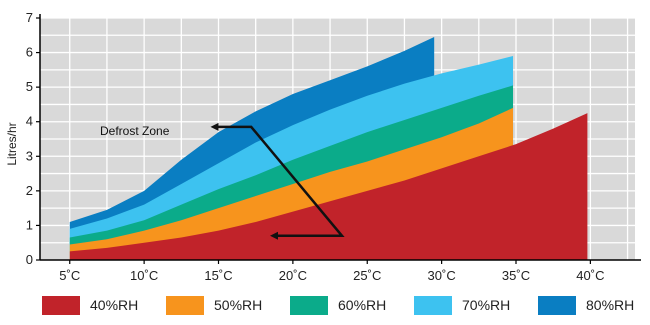 This screenshot has width=650, height=325. I want to click on defrost-zone-arrow-line, so click(281, 181).